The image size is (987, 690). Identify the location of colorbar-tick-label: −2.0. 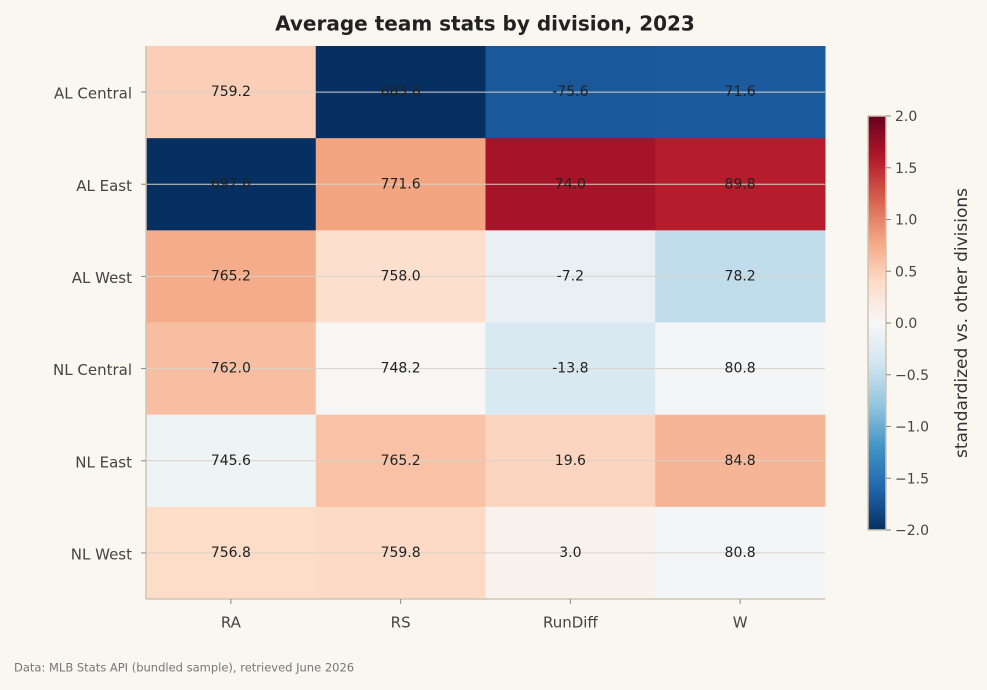
(912, 531).